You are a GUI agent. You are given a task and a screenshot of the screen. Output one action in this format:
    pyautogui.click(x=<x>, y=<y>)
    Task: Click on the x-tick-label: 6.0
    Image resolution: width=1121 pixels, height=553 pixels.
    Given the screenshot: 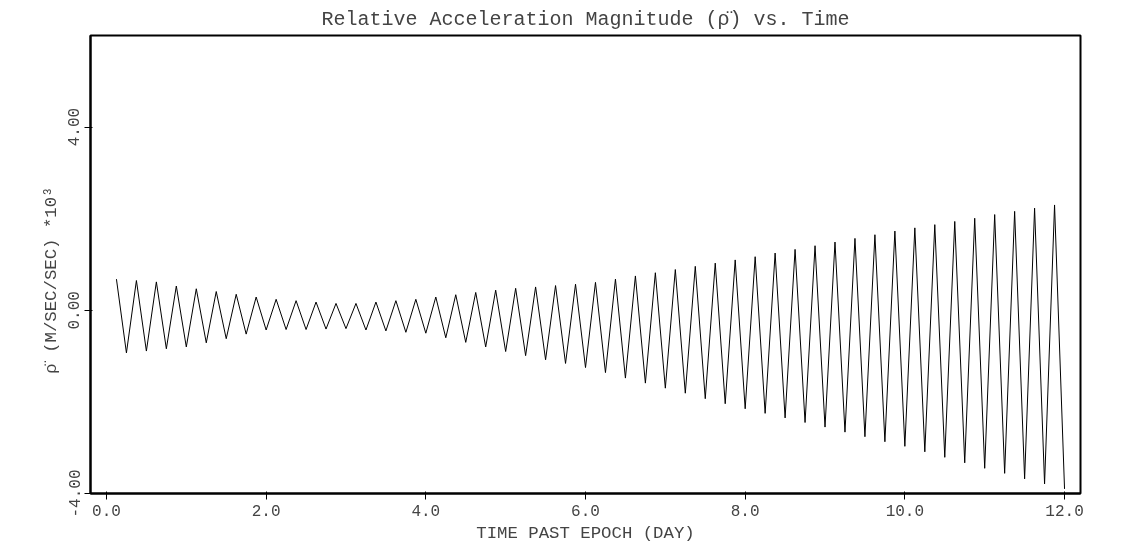 What is the action you would take?
    pyautogui.click(x=585, y=511)
    